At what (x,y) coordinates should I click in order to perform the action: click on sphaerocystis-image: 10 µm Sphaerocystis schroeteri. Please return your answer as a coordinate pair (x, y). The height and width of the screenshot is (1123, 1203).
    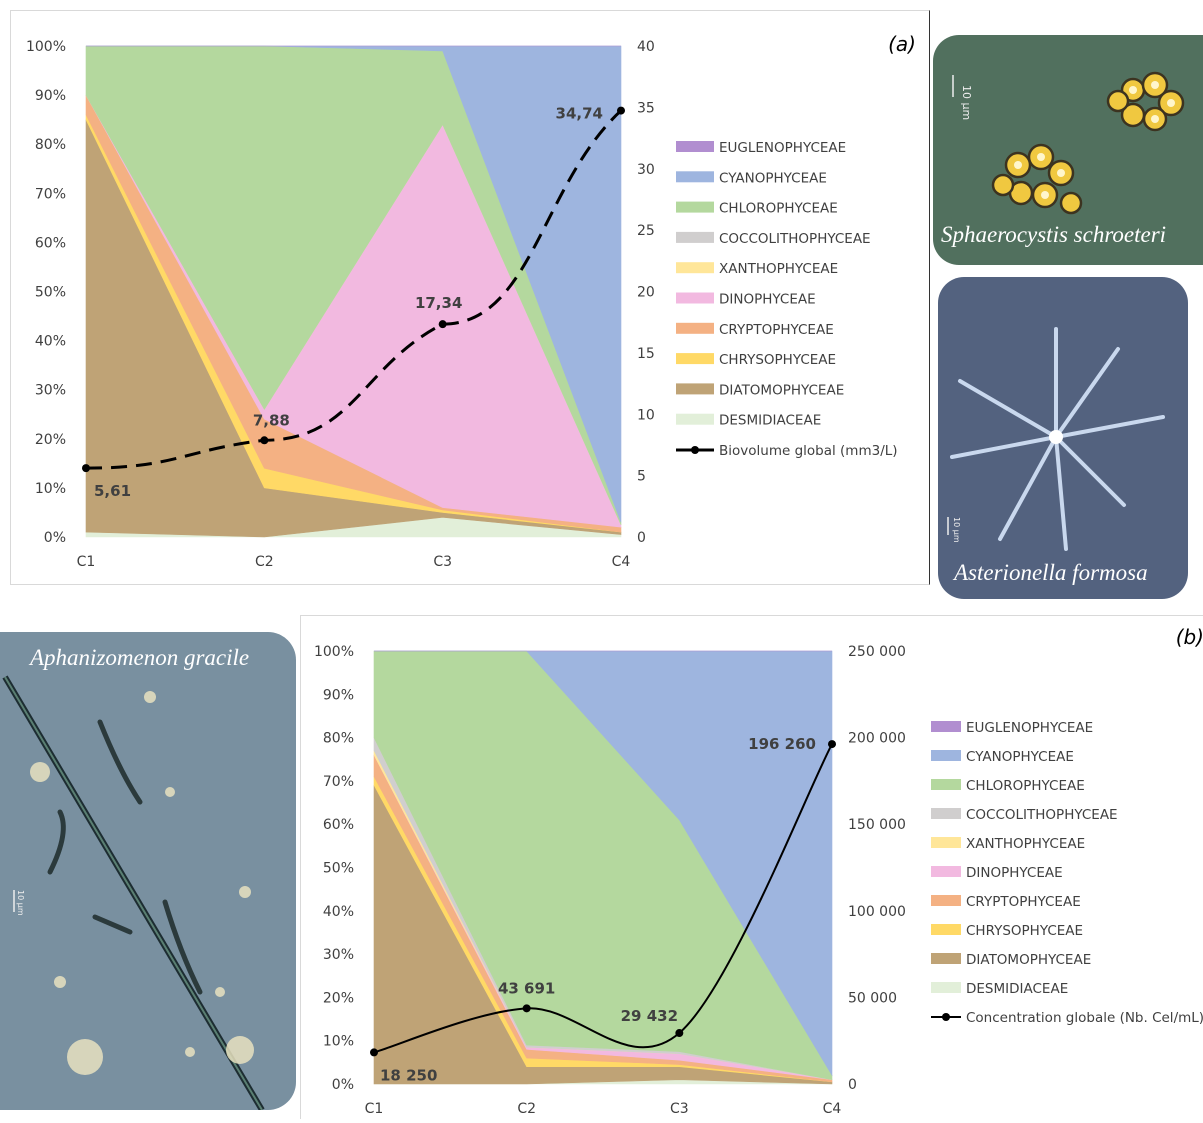
    Looking at the image, I should click on (1068, 150).